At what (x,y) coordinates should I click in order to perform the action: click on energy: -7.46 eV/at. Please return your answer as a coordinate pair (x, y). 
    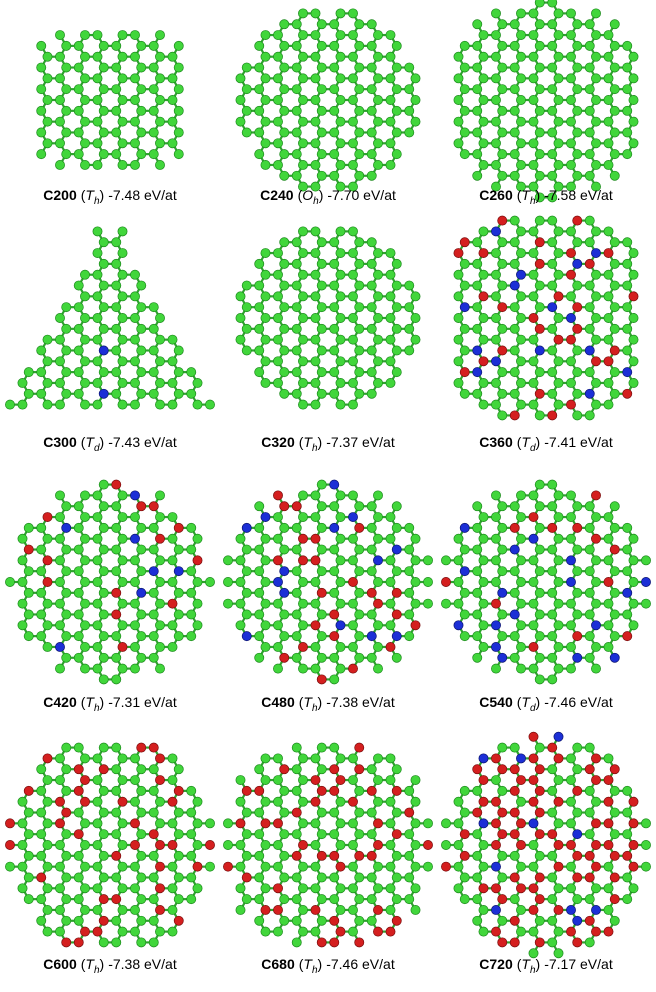
    Looking at the image, I should click on (360, 964).